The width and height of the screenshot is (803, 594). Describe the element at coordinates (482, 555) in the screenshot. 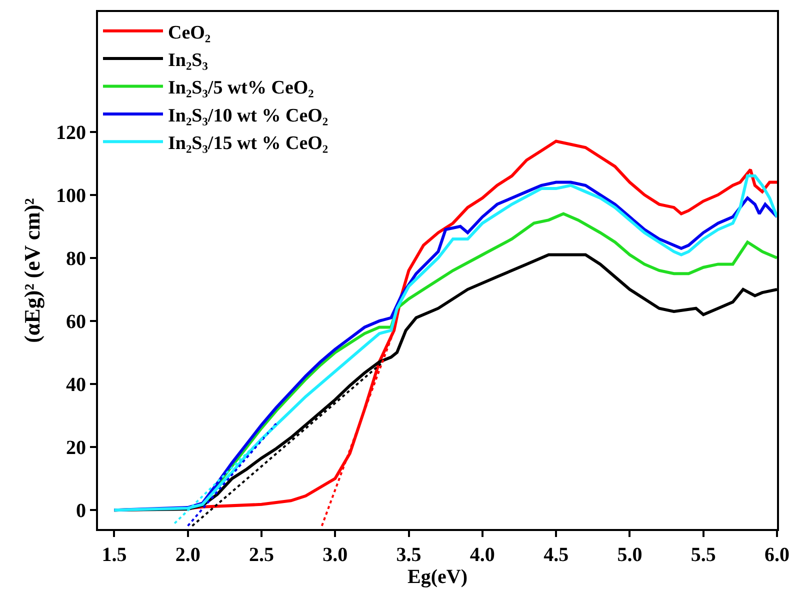

I see `x-tick-label: 4.0` at that location.